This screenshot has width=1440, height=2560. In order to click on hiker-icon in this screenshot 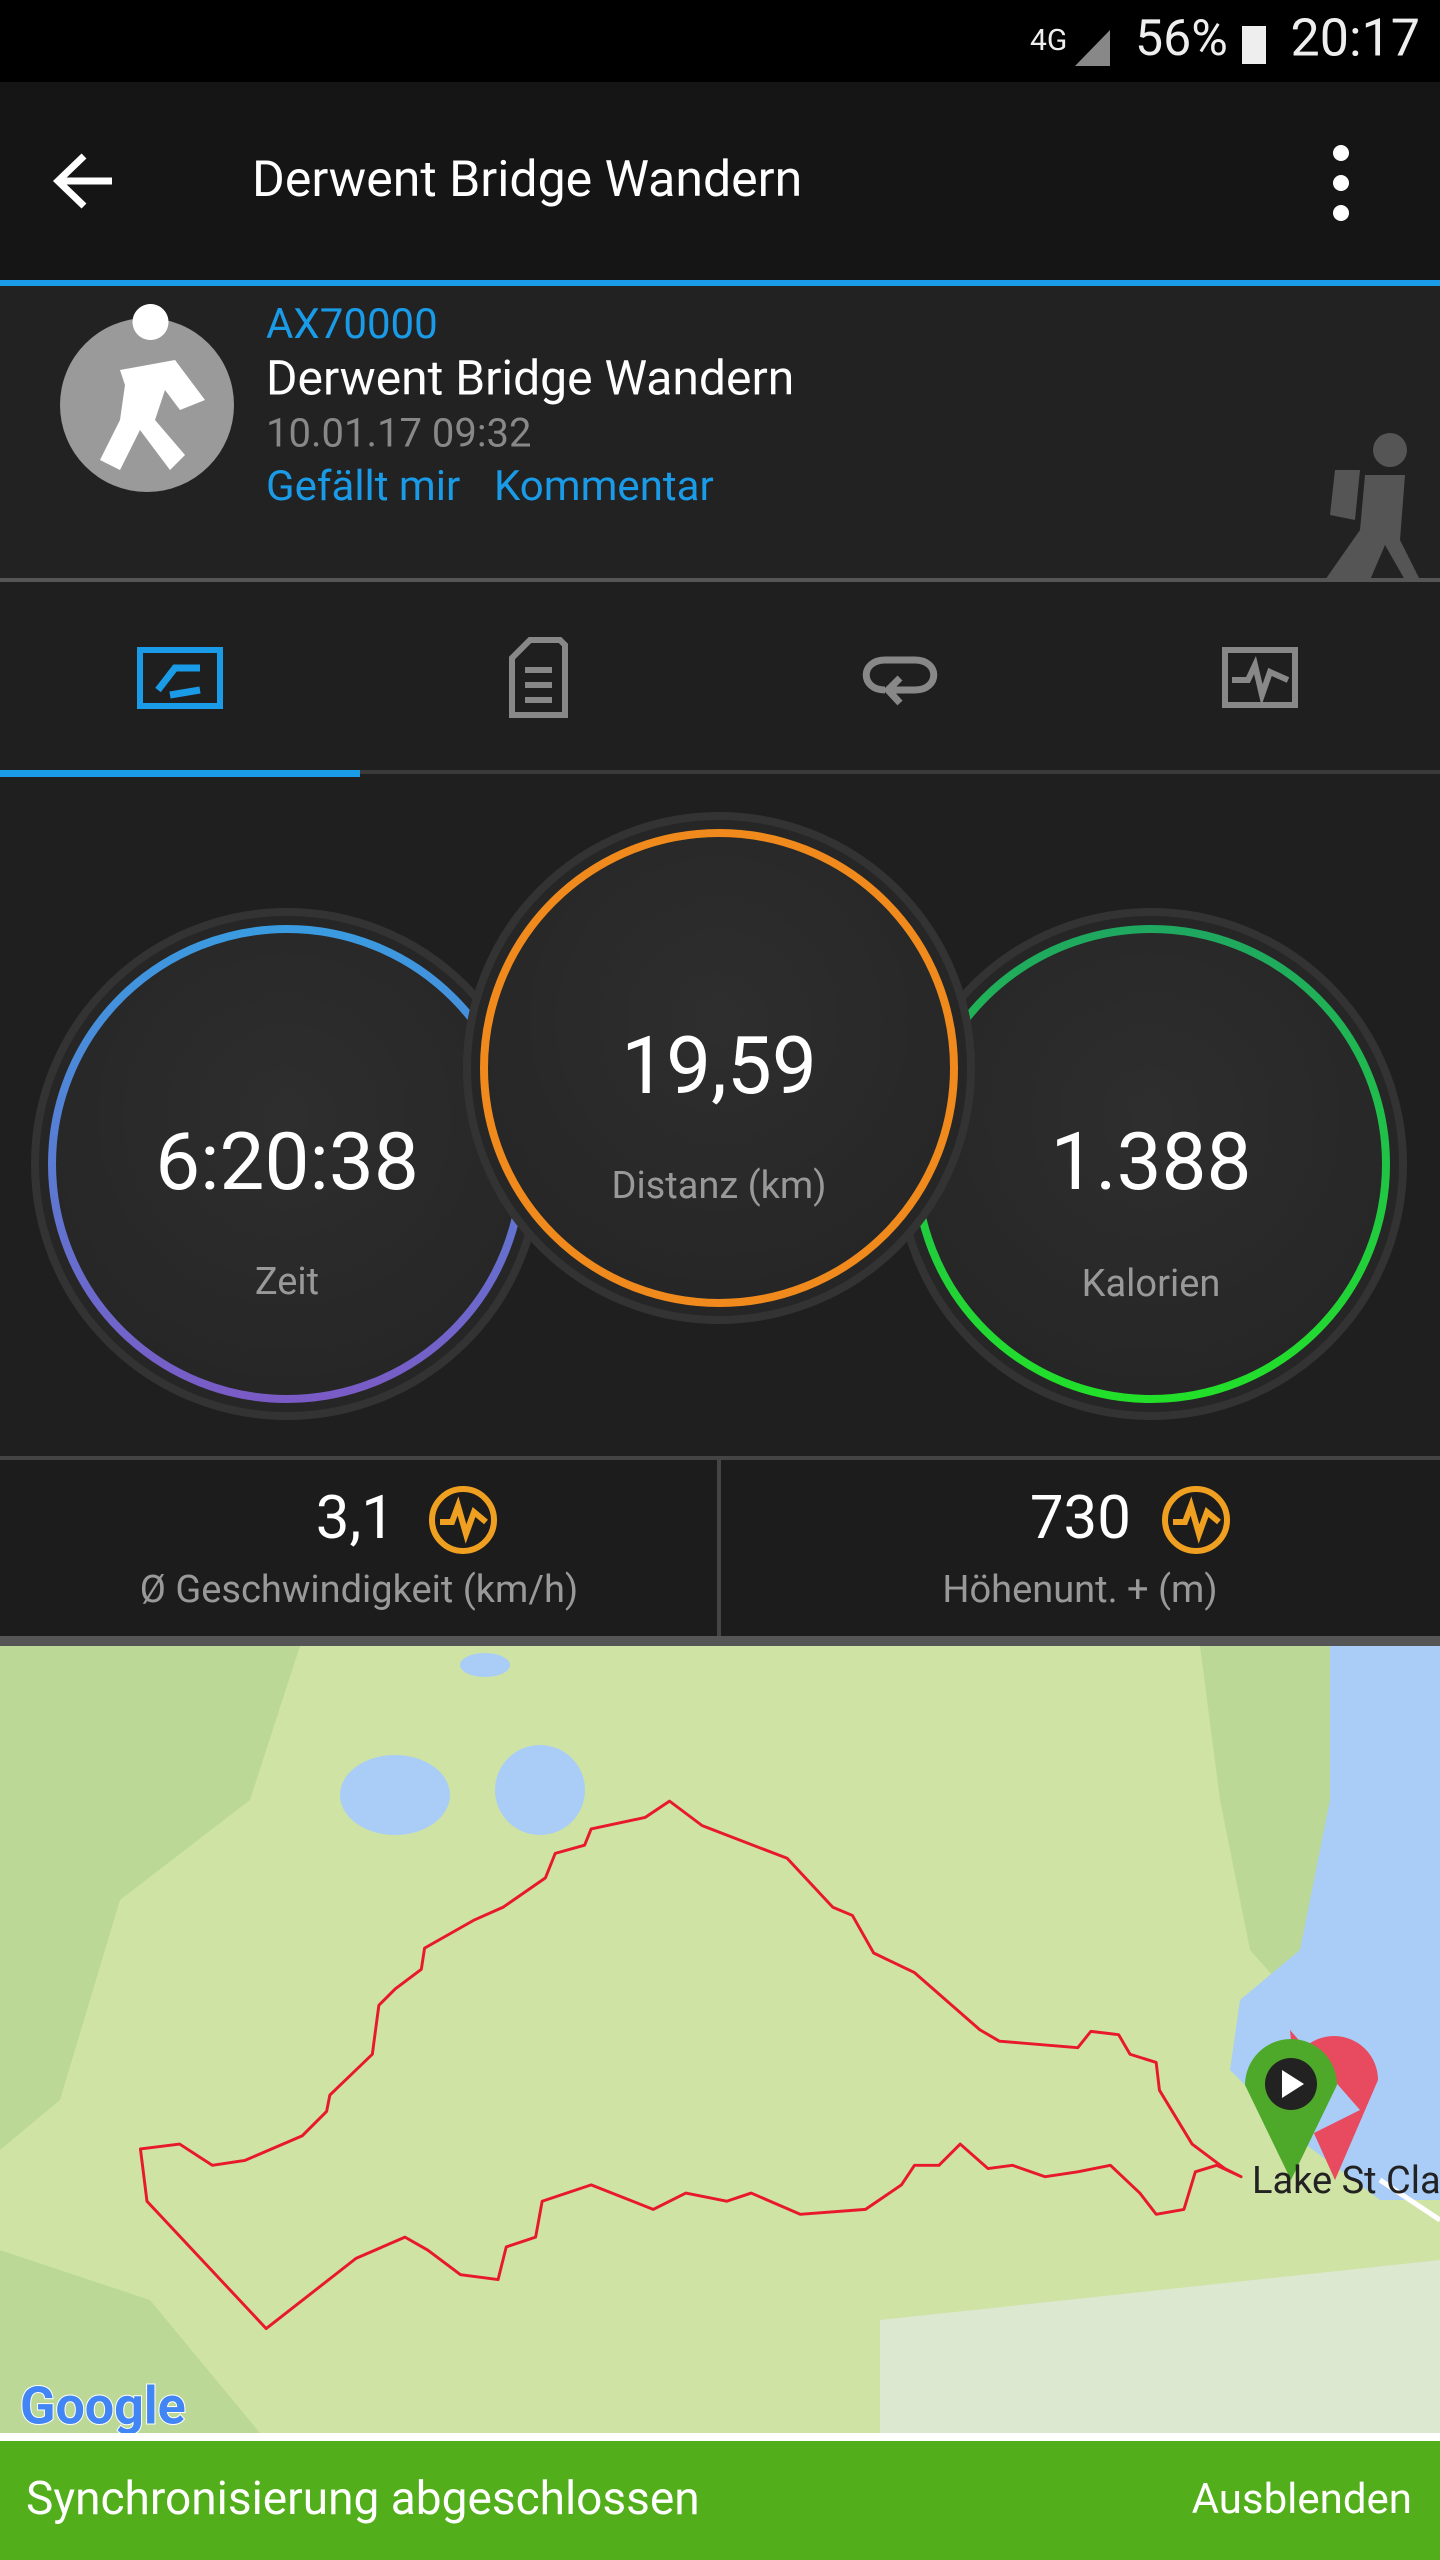, I will do `click(1372, 506)`.